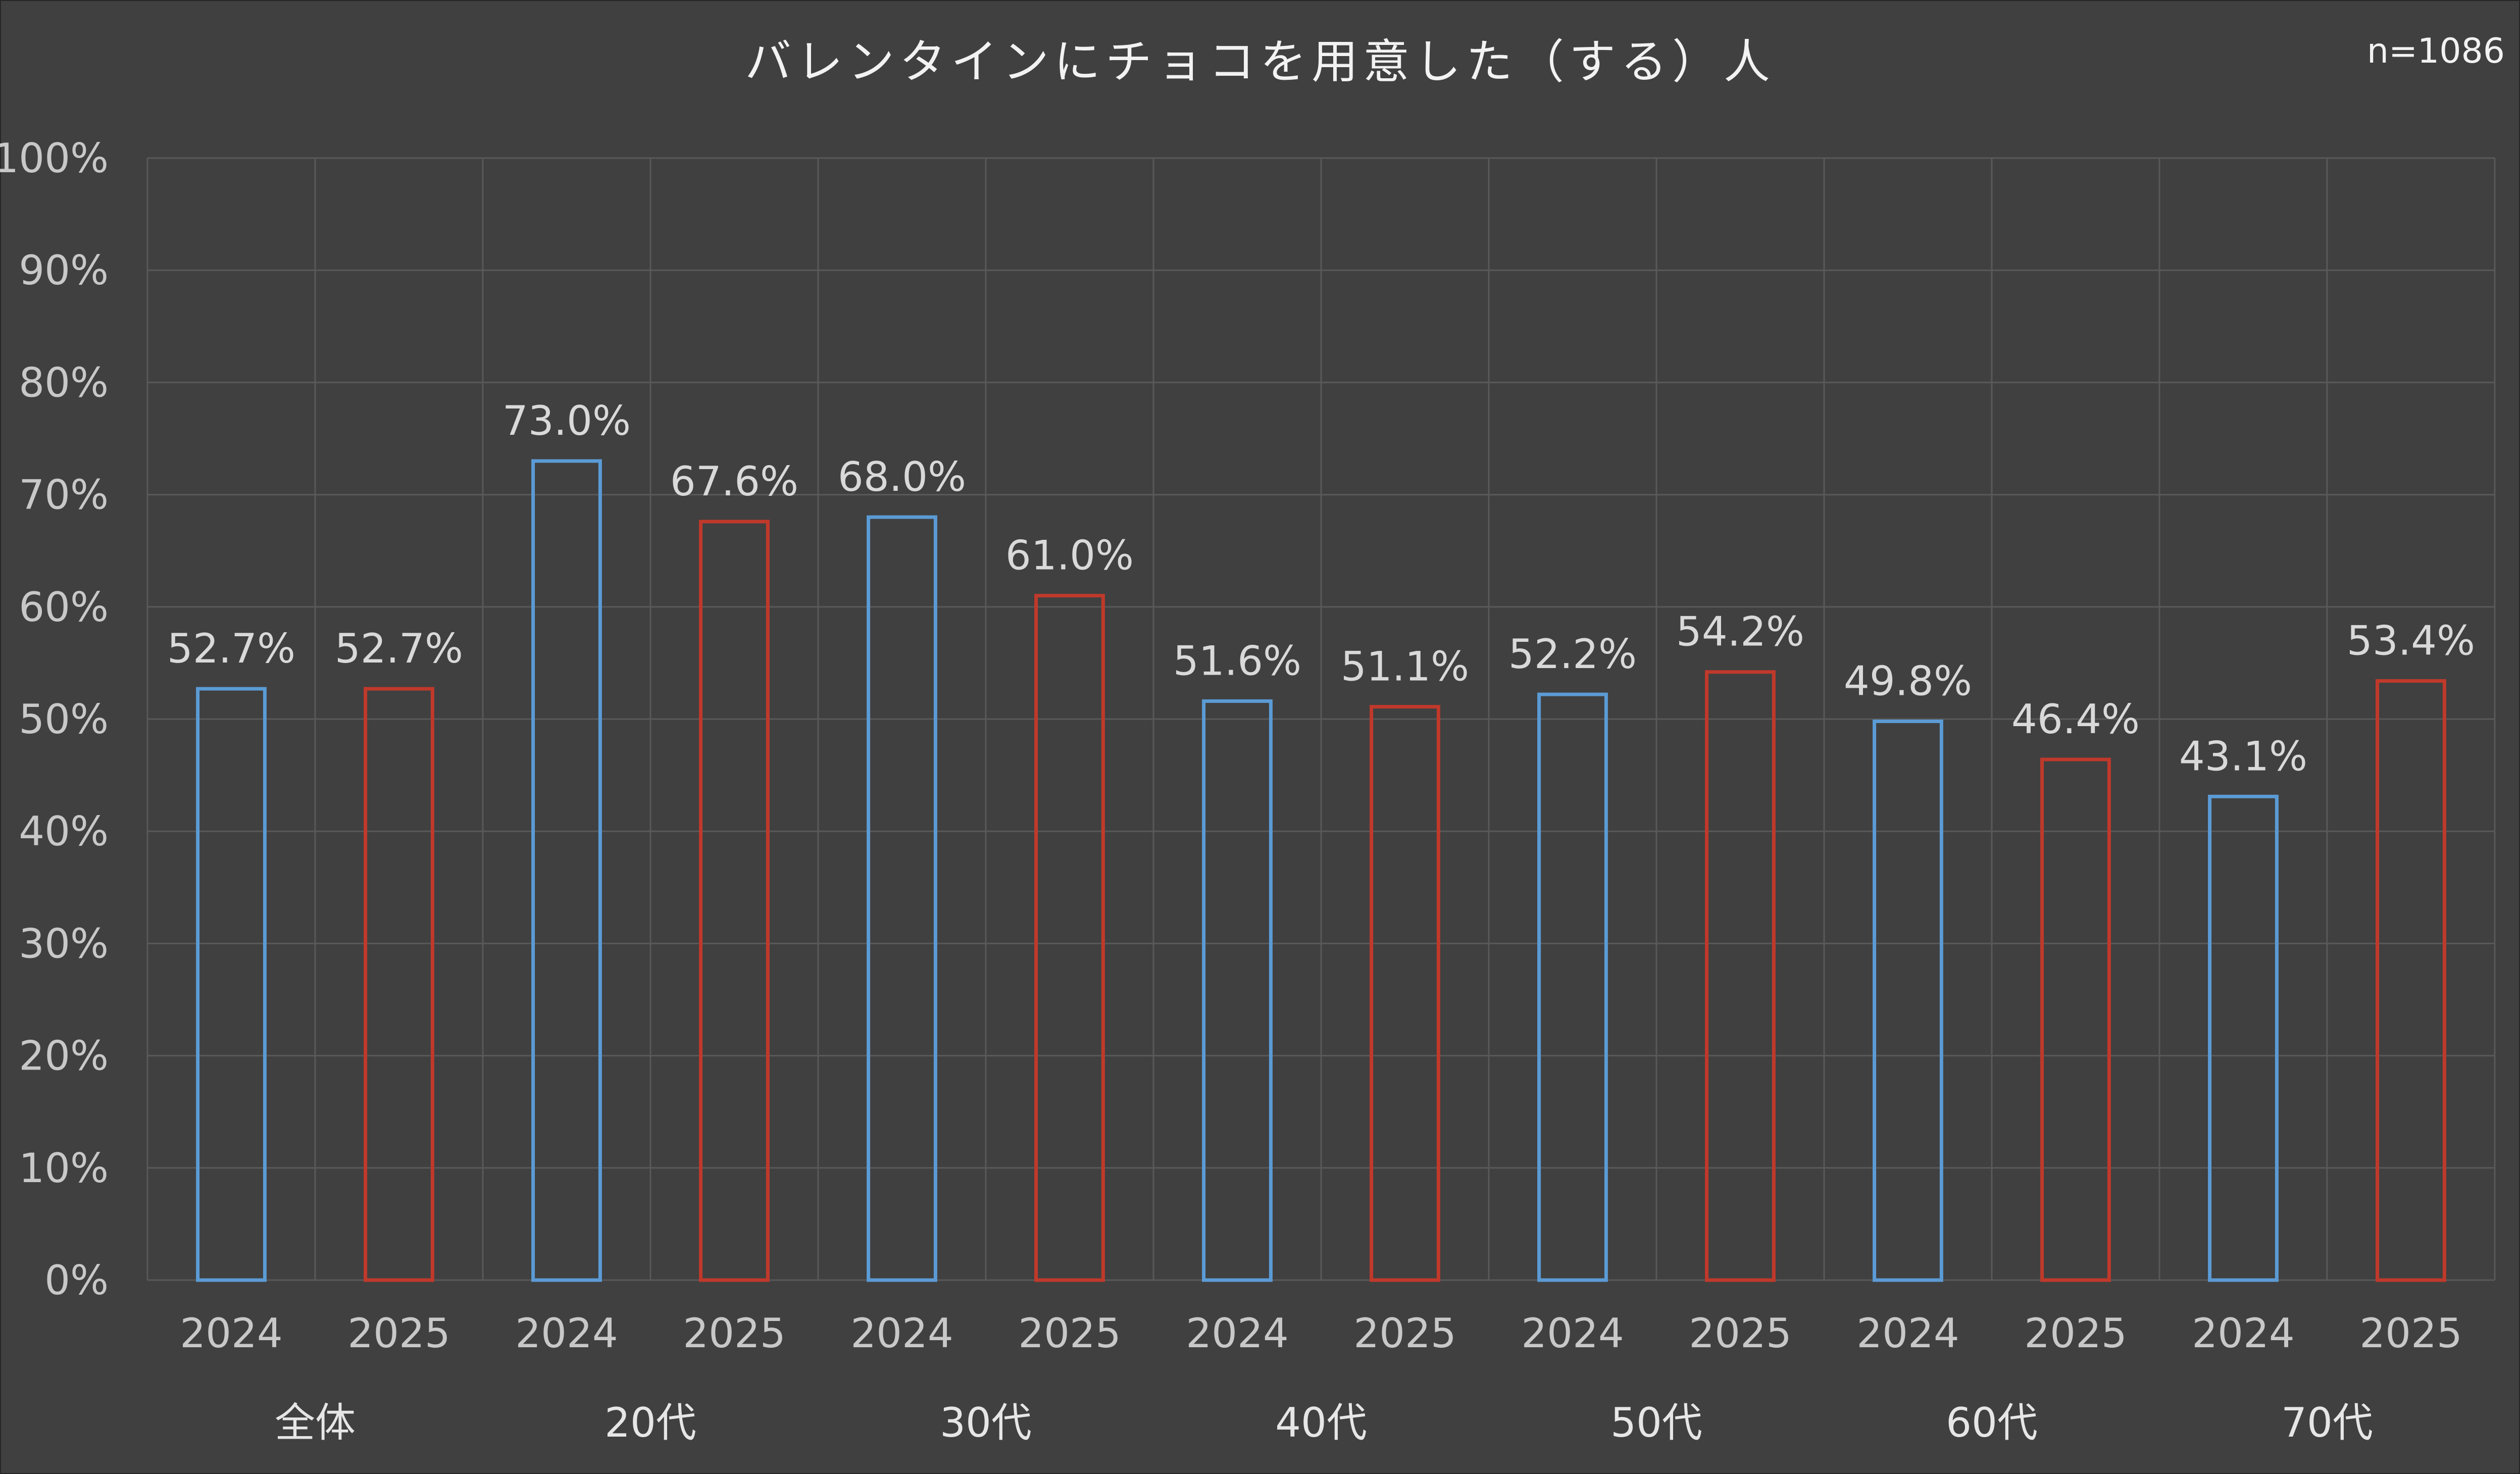 This screenshot has width=2520, height=1474. What do you see at coordinates (566, 421) in the screenshot?
I see `data-label: 73.0%` at bounding box center [566, 421].